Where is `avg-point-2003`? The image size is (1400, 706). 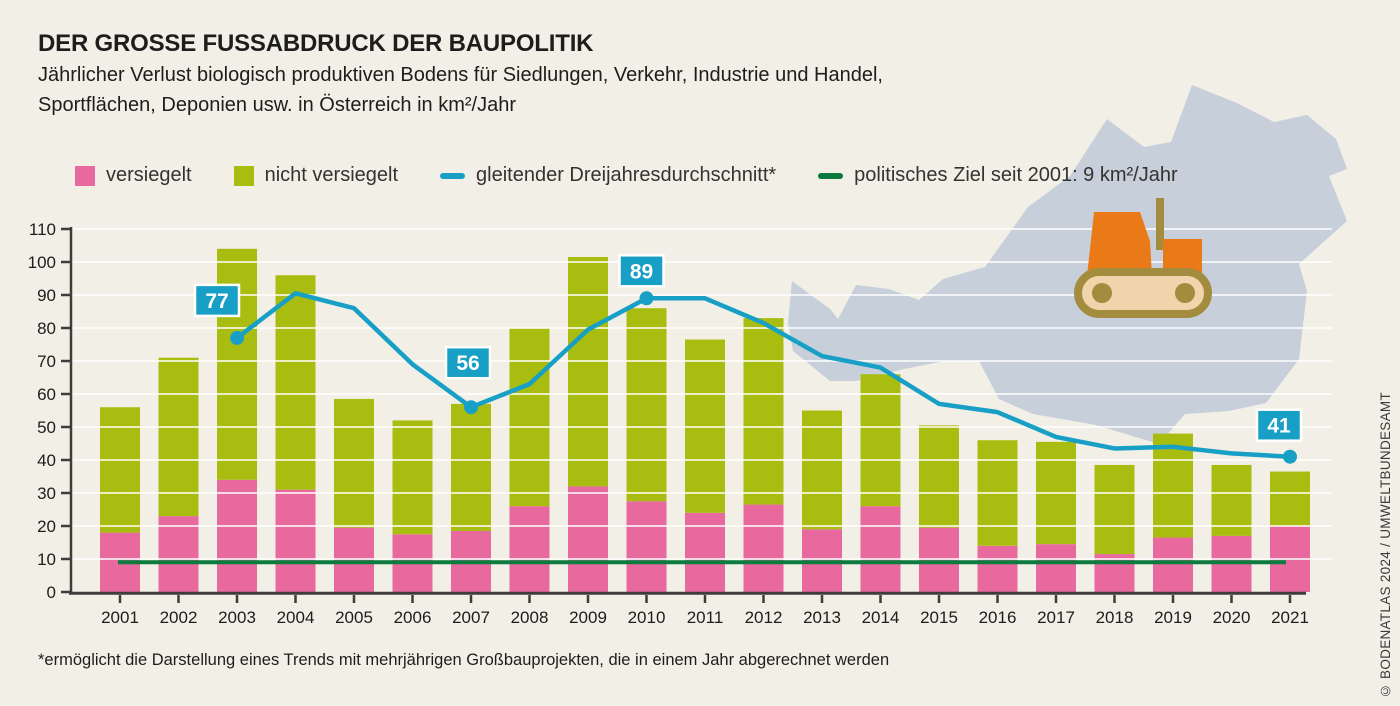
avg-point-2003 is located at coordinates (237, 337).